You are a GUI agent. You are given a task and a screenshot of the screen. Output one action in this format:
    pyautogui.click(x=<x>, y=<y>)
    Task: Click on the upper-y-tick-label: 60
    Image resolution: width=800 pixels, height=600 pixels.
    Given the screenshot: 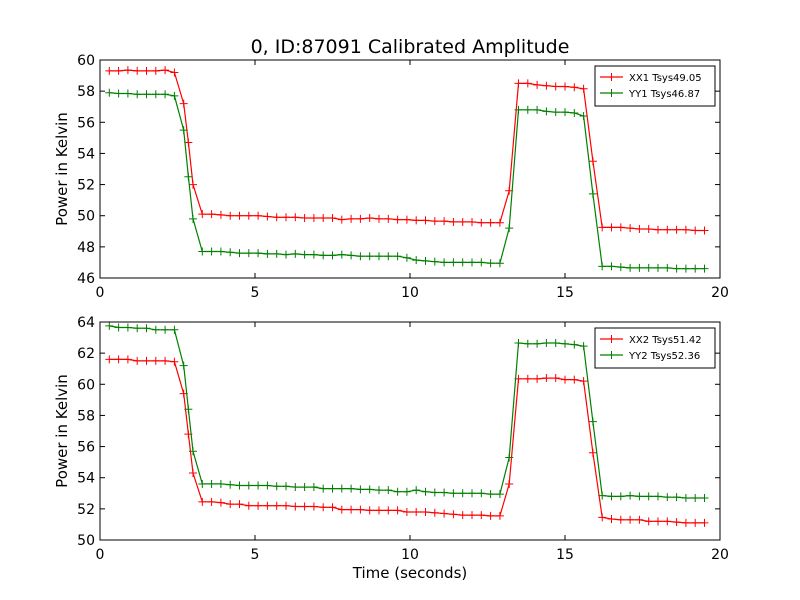 What is the action you would take?
    pyautogui.click(x=86, y=61)
    